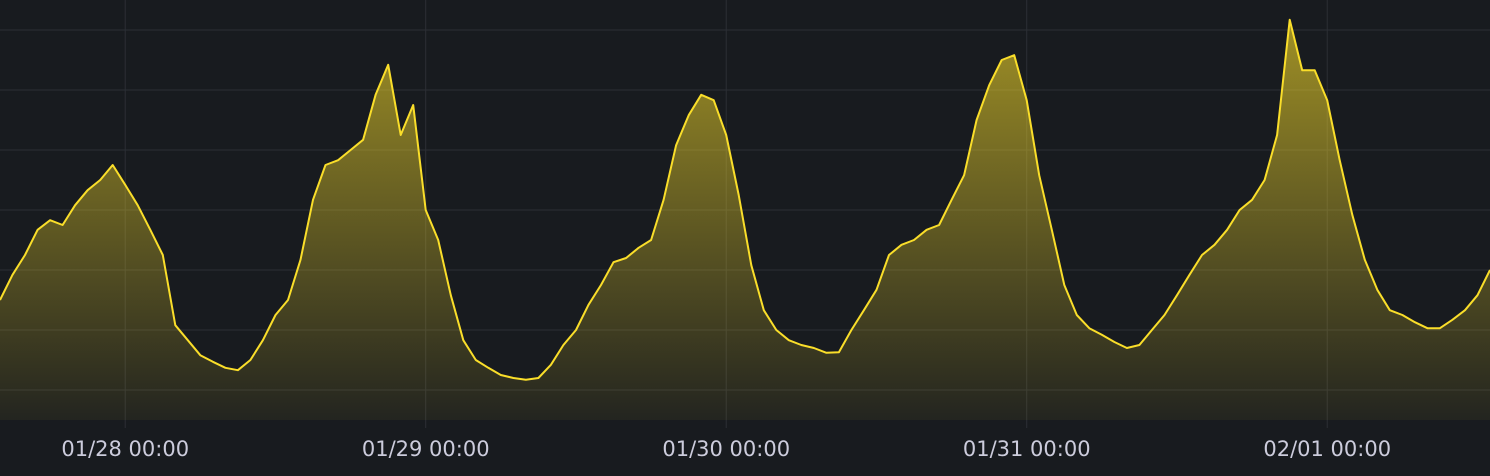 The image size is (1490, 476). Describe the element at coordinates (1327, 449) in the screenshot. I see `x-tick-label: 02/01 00:00` at that location.